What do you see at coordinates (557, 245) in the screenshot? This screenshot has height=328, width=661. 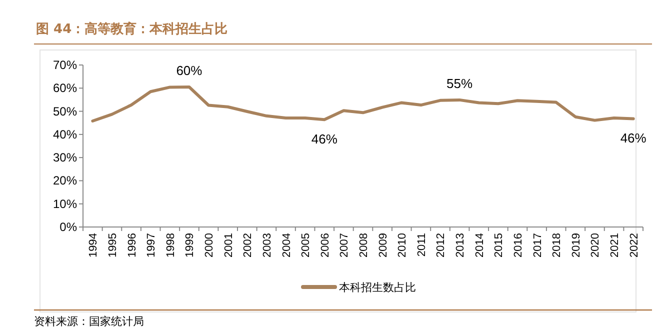 I see `x-tick-label: 2018` at bounding box center [557, 245].